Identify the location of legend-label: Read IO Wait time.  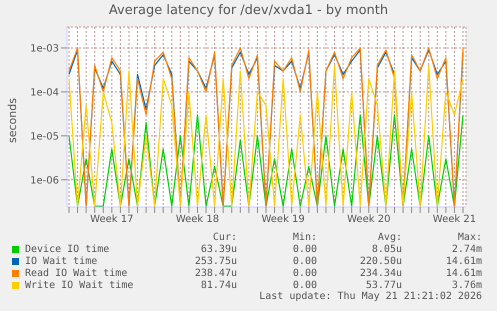
(76, 273).